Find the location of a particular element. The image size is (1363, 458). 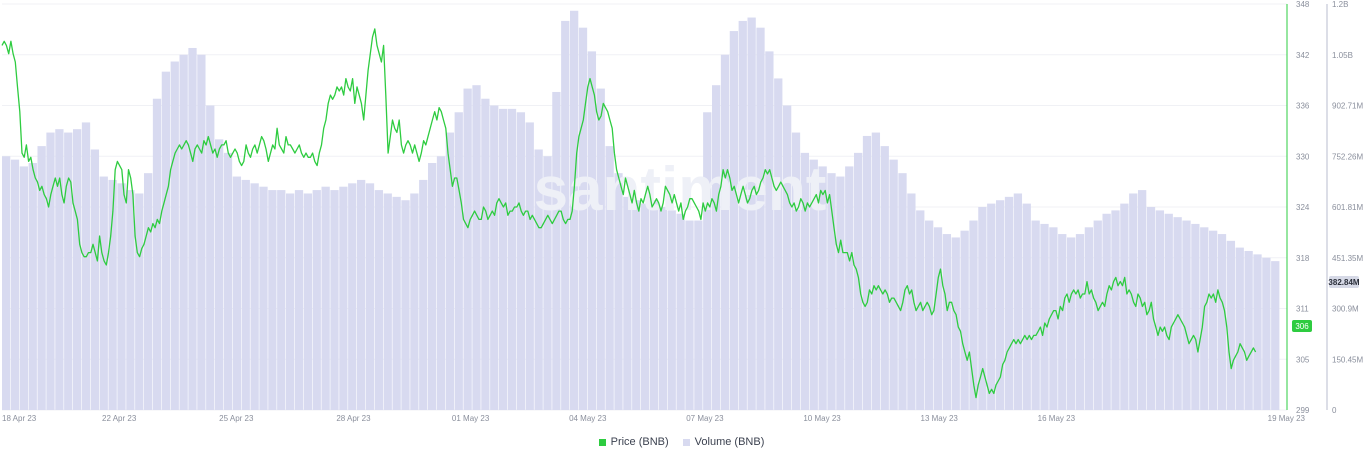

legend-label-price: Price (BNB) is located at coordinates (639, 442).